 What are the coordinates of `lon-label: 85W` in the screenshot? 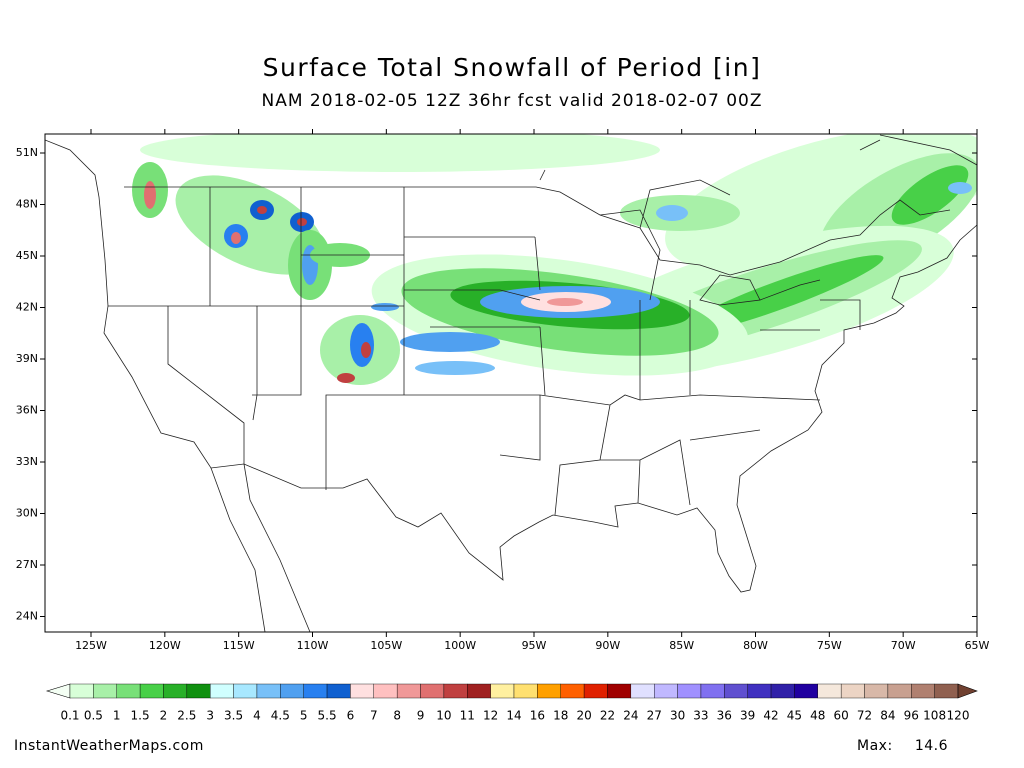 It's located at (681, 645).